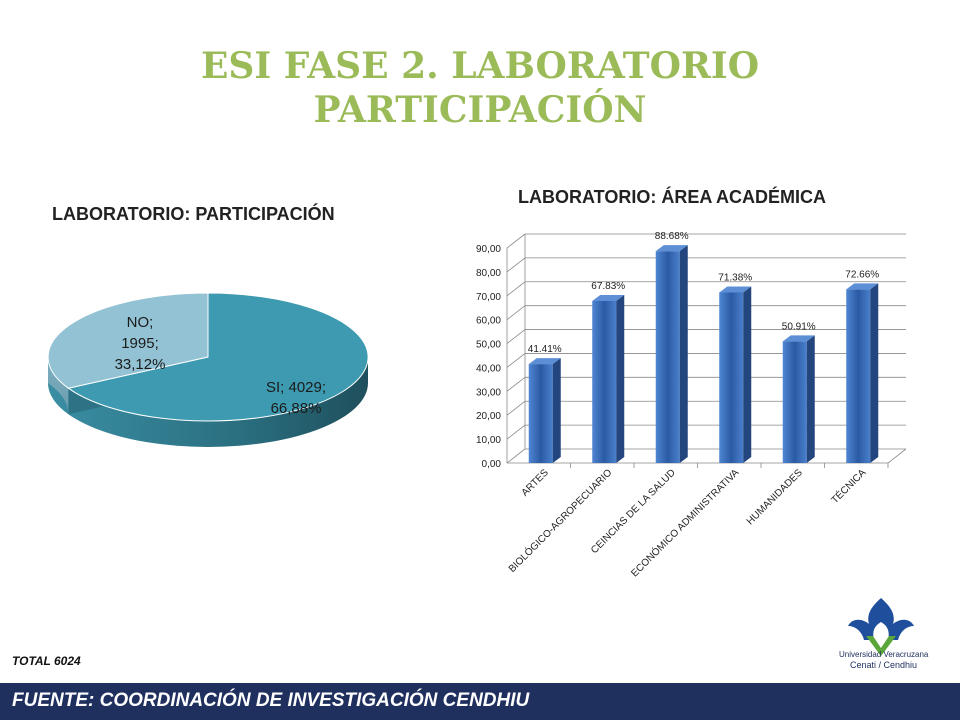 The height and width of the screenshot is (720, 960). What do you see at coordinates (535, 482) in the screenshot?
I see `x-category-label: ARTES` at bounding box center [535, 482].